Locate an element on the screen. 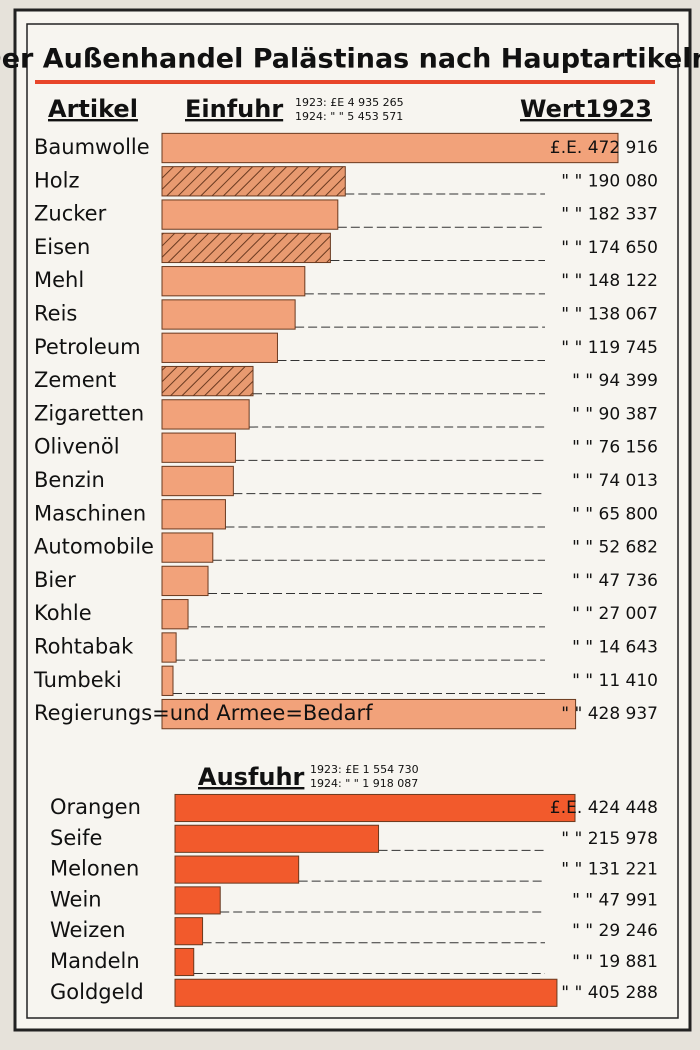 This screenshot has height=1050, width=700. category-label: Automobile is located at coordinates (94, 547).